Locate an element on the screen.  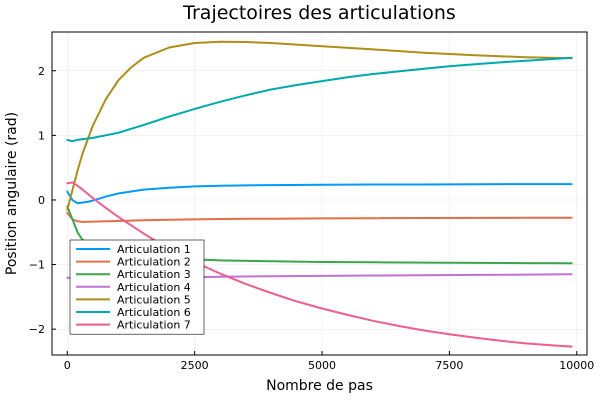
y-tick-label: 2 is located at coordinates (41, 71).